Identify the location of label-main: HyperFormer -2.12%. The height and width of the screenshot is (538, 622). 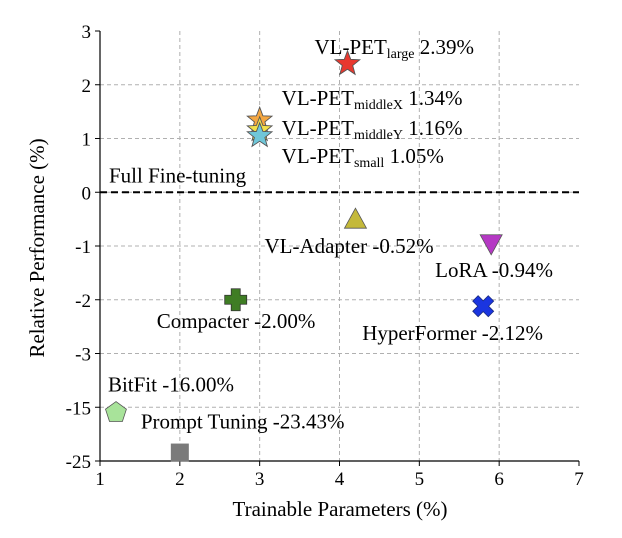
(452, 333).